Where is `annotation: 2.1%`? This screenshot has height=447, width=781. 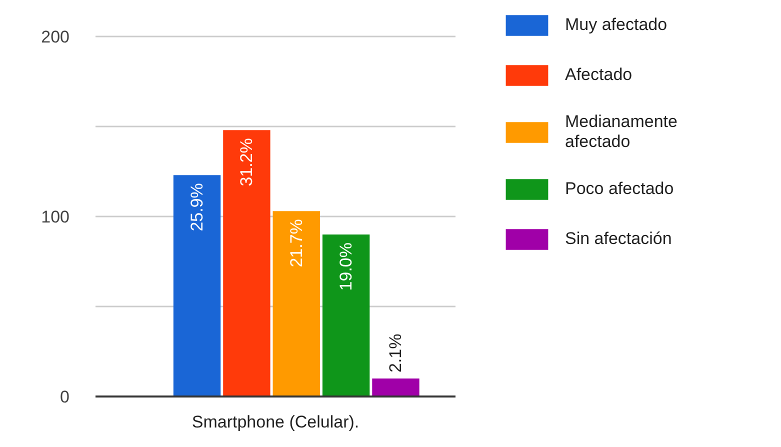 annotation: 2.1% is located at coordinates (396, 353).